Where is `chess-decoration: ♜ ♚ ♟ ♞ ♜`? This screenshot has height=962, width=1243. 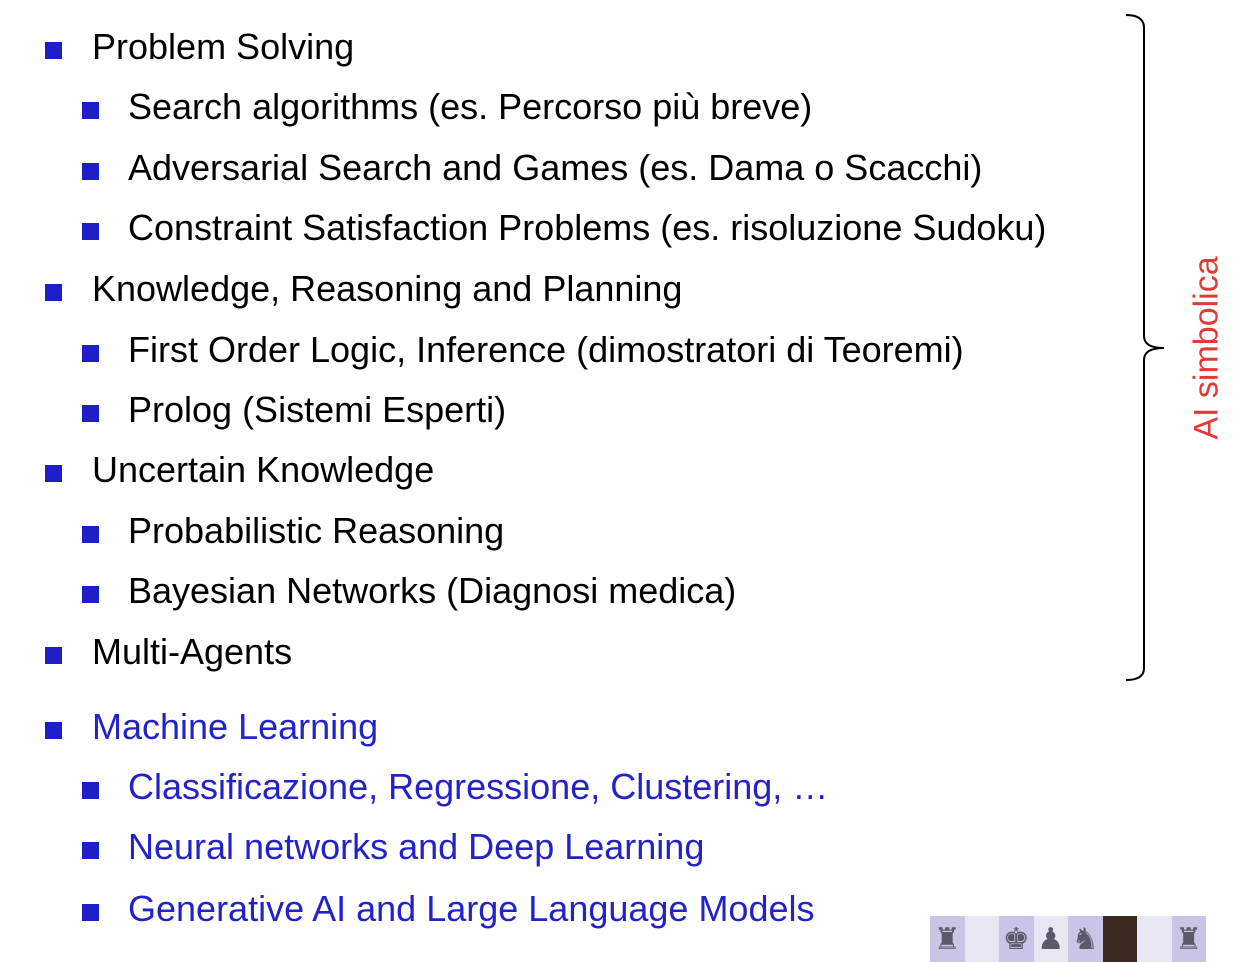
chess-decoration: ♜ ♚ ♟ ♞ ♜ is located at coordinates (1068, 939).